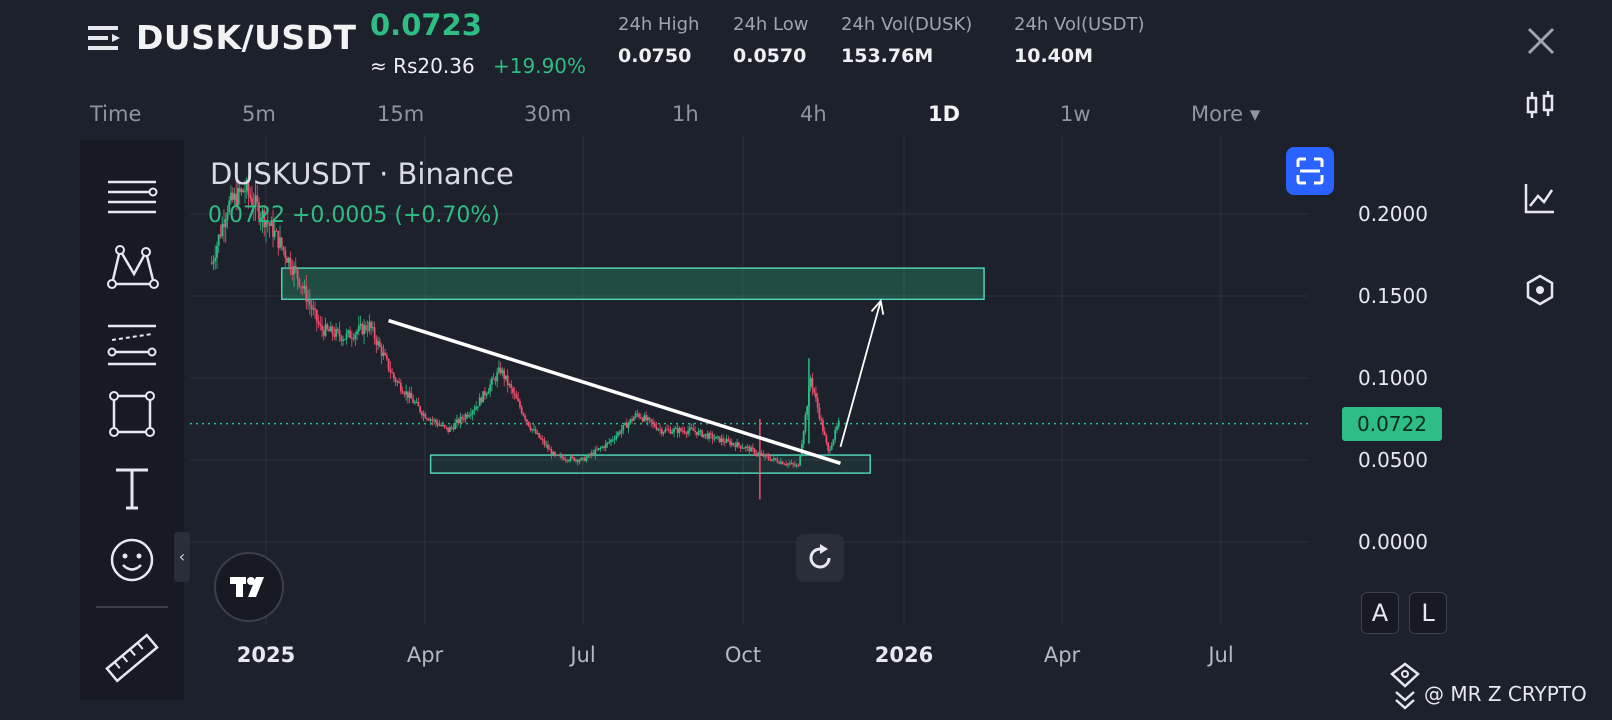 This screenshot has width=1612, height=720. I want to click on y-tick-label: 0.0000, so click(1393, 542).